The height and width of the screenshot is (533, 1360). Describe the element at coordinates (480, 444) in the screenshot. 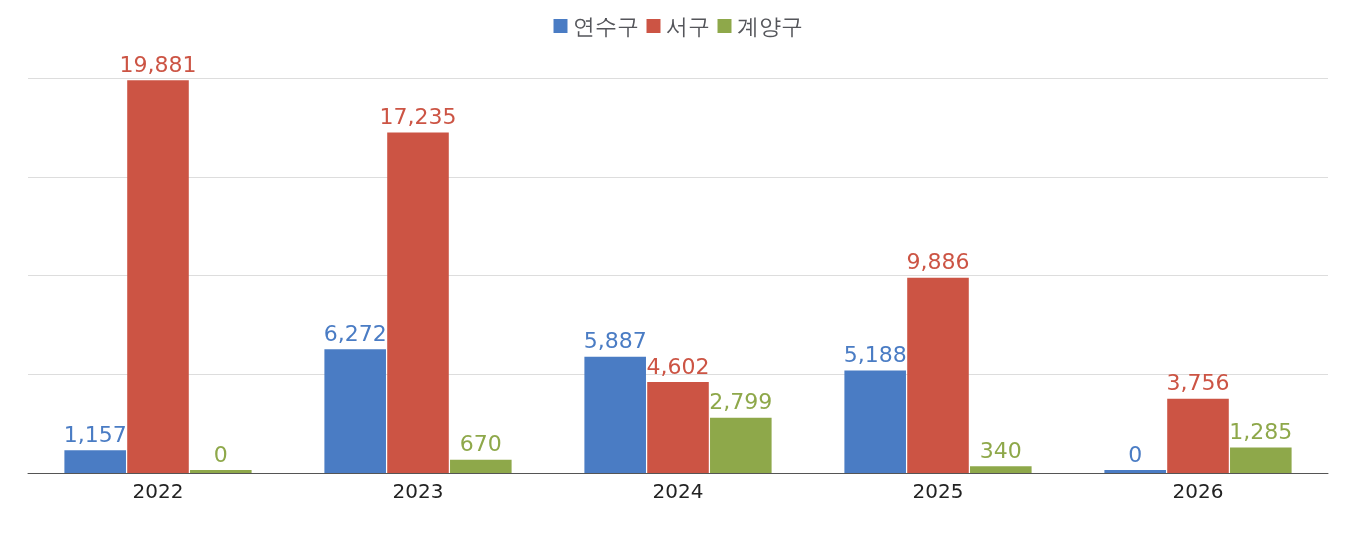

I see `data-label: 670` at that location.